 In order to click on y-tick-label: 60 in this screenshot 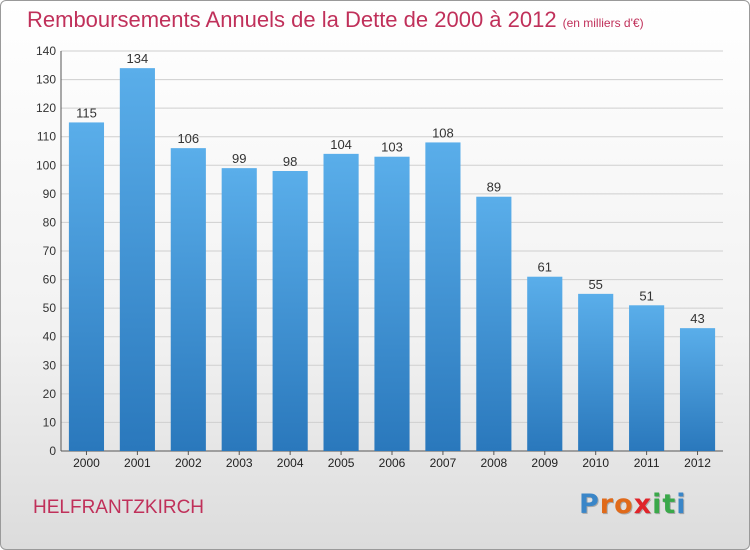, I will do `click(50, 280)`.